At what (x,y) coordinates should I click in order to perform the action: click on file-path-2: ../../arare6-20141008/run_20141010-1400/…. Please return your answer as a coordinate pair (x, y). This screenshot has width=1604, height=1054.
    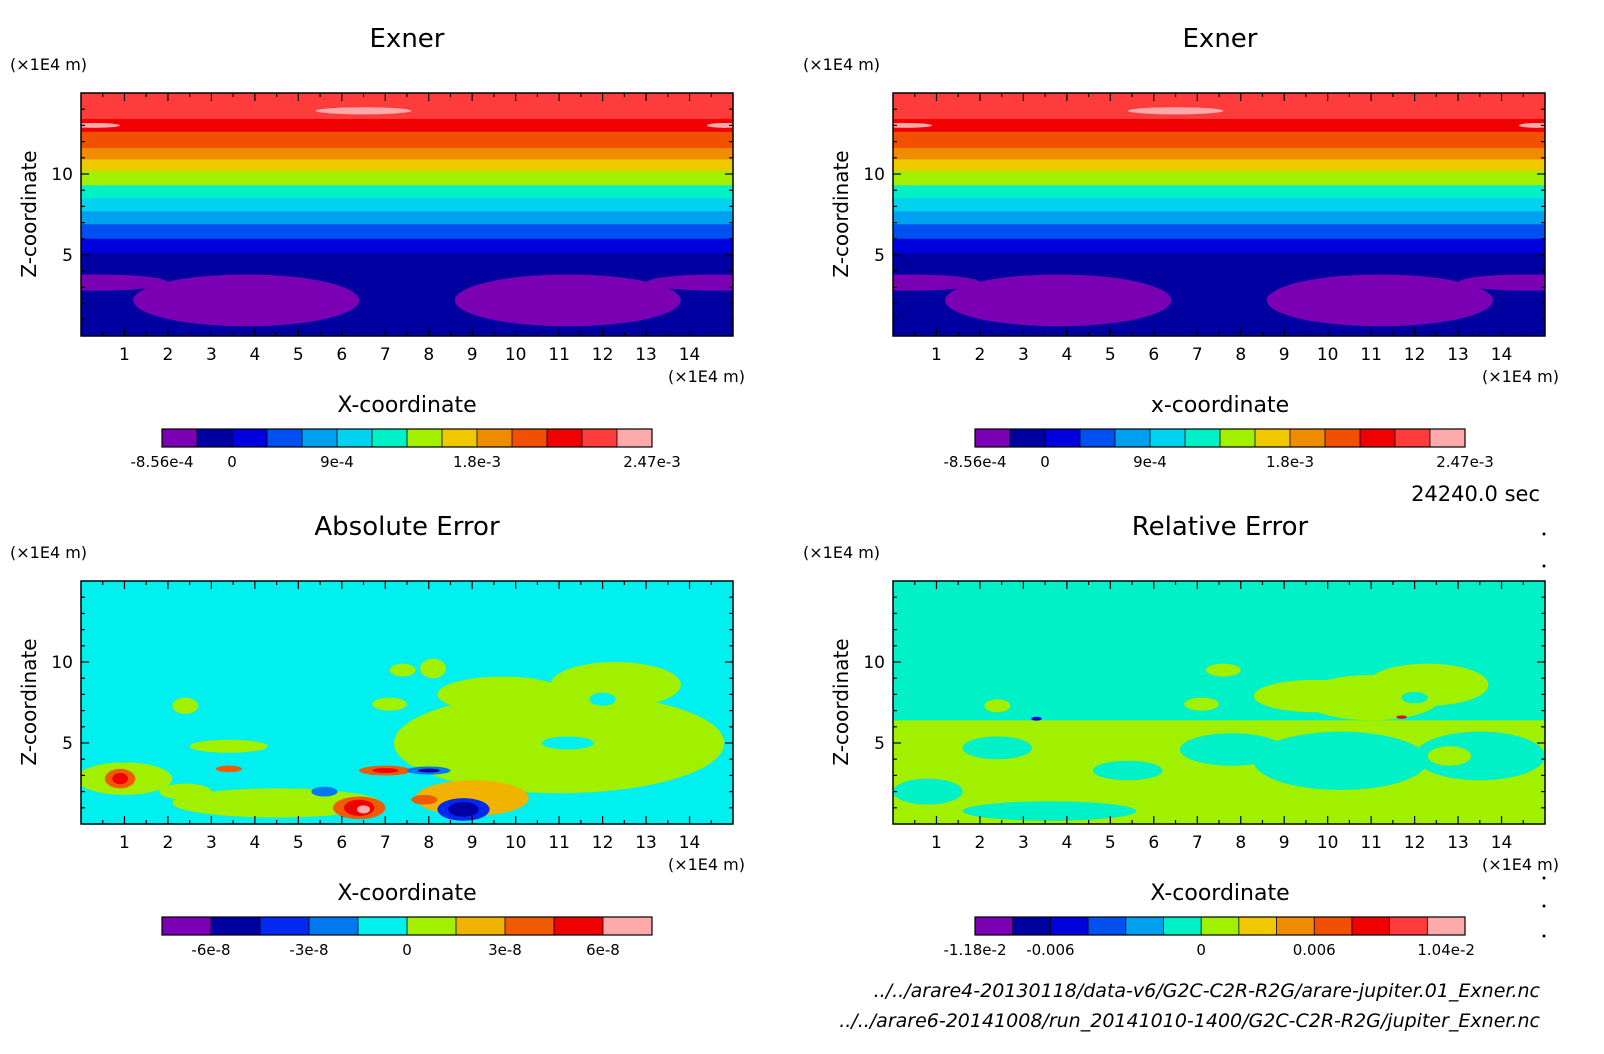
    Looking at the image, I should click on (1189, 1021).